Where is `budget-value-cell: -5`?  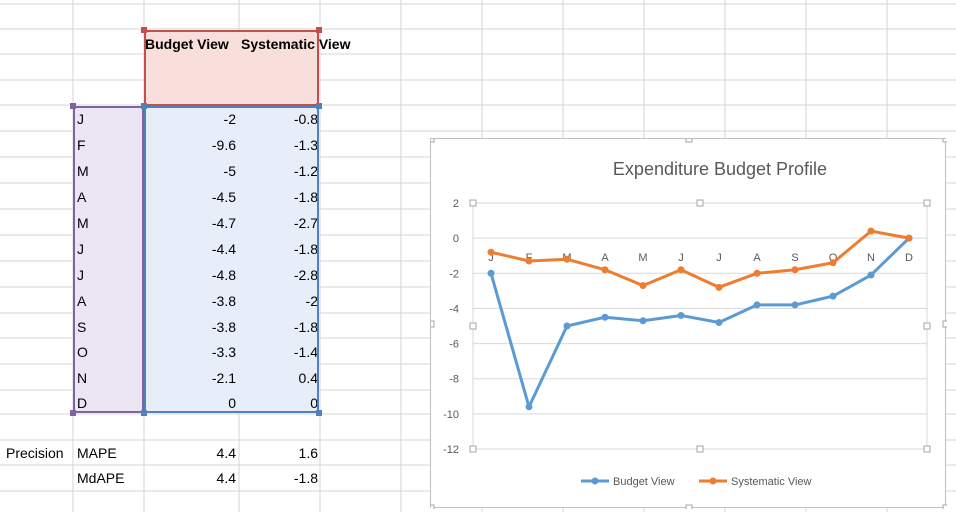
budget-value-cell: -5 is located at coordinates (229, 171).